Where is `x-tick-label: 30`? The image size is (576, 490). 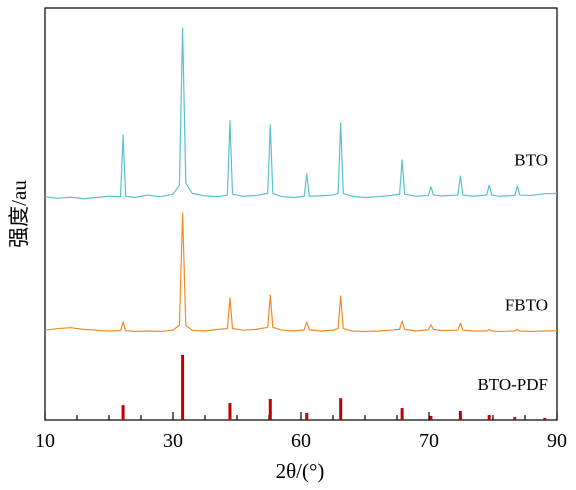
x-tick-label: 30 is located at coordinates (173, 441).